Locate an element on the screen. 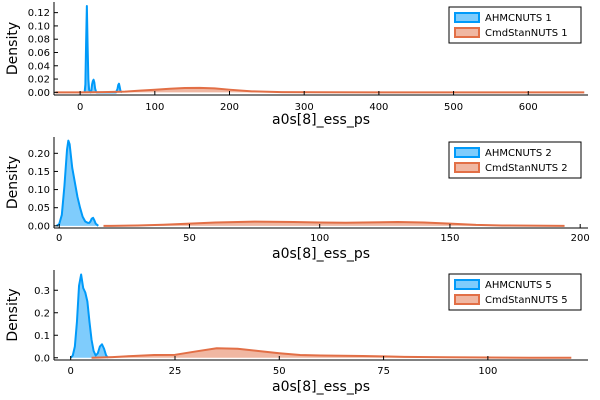  x-tick-label: 300 is located at coordinates (304, 107).